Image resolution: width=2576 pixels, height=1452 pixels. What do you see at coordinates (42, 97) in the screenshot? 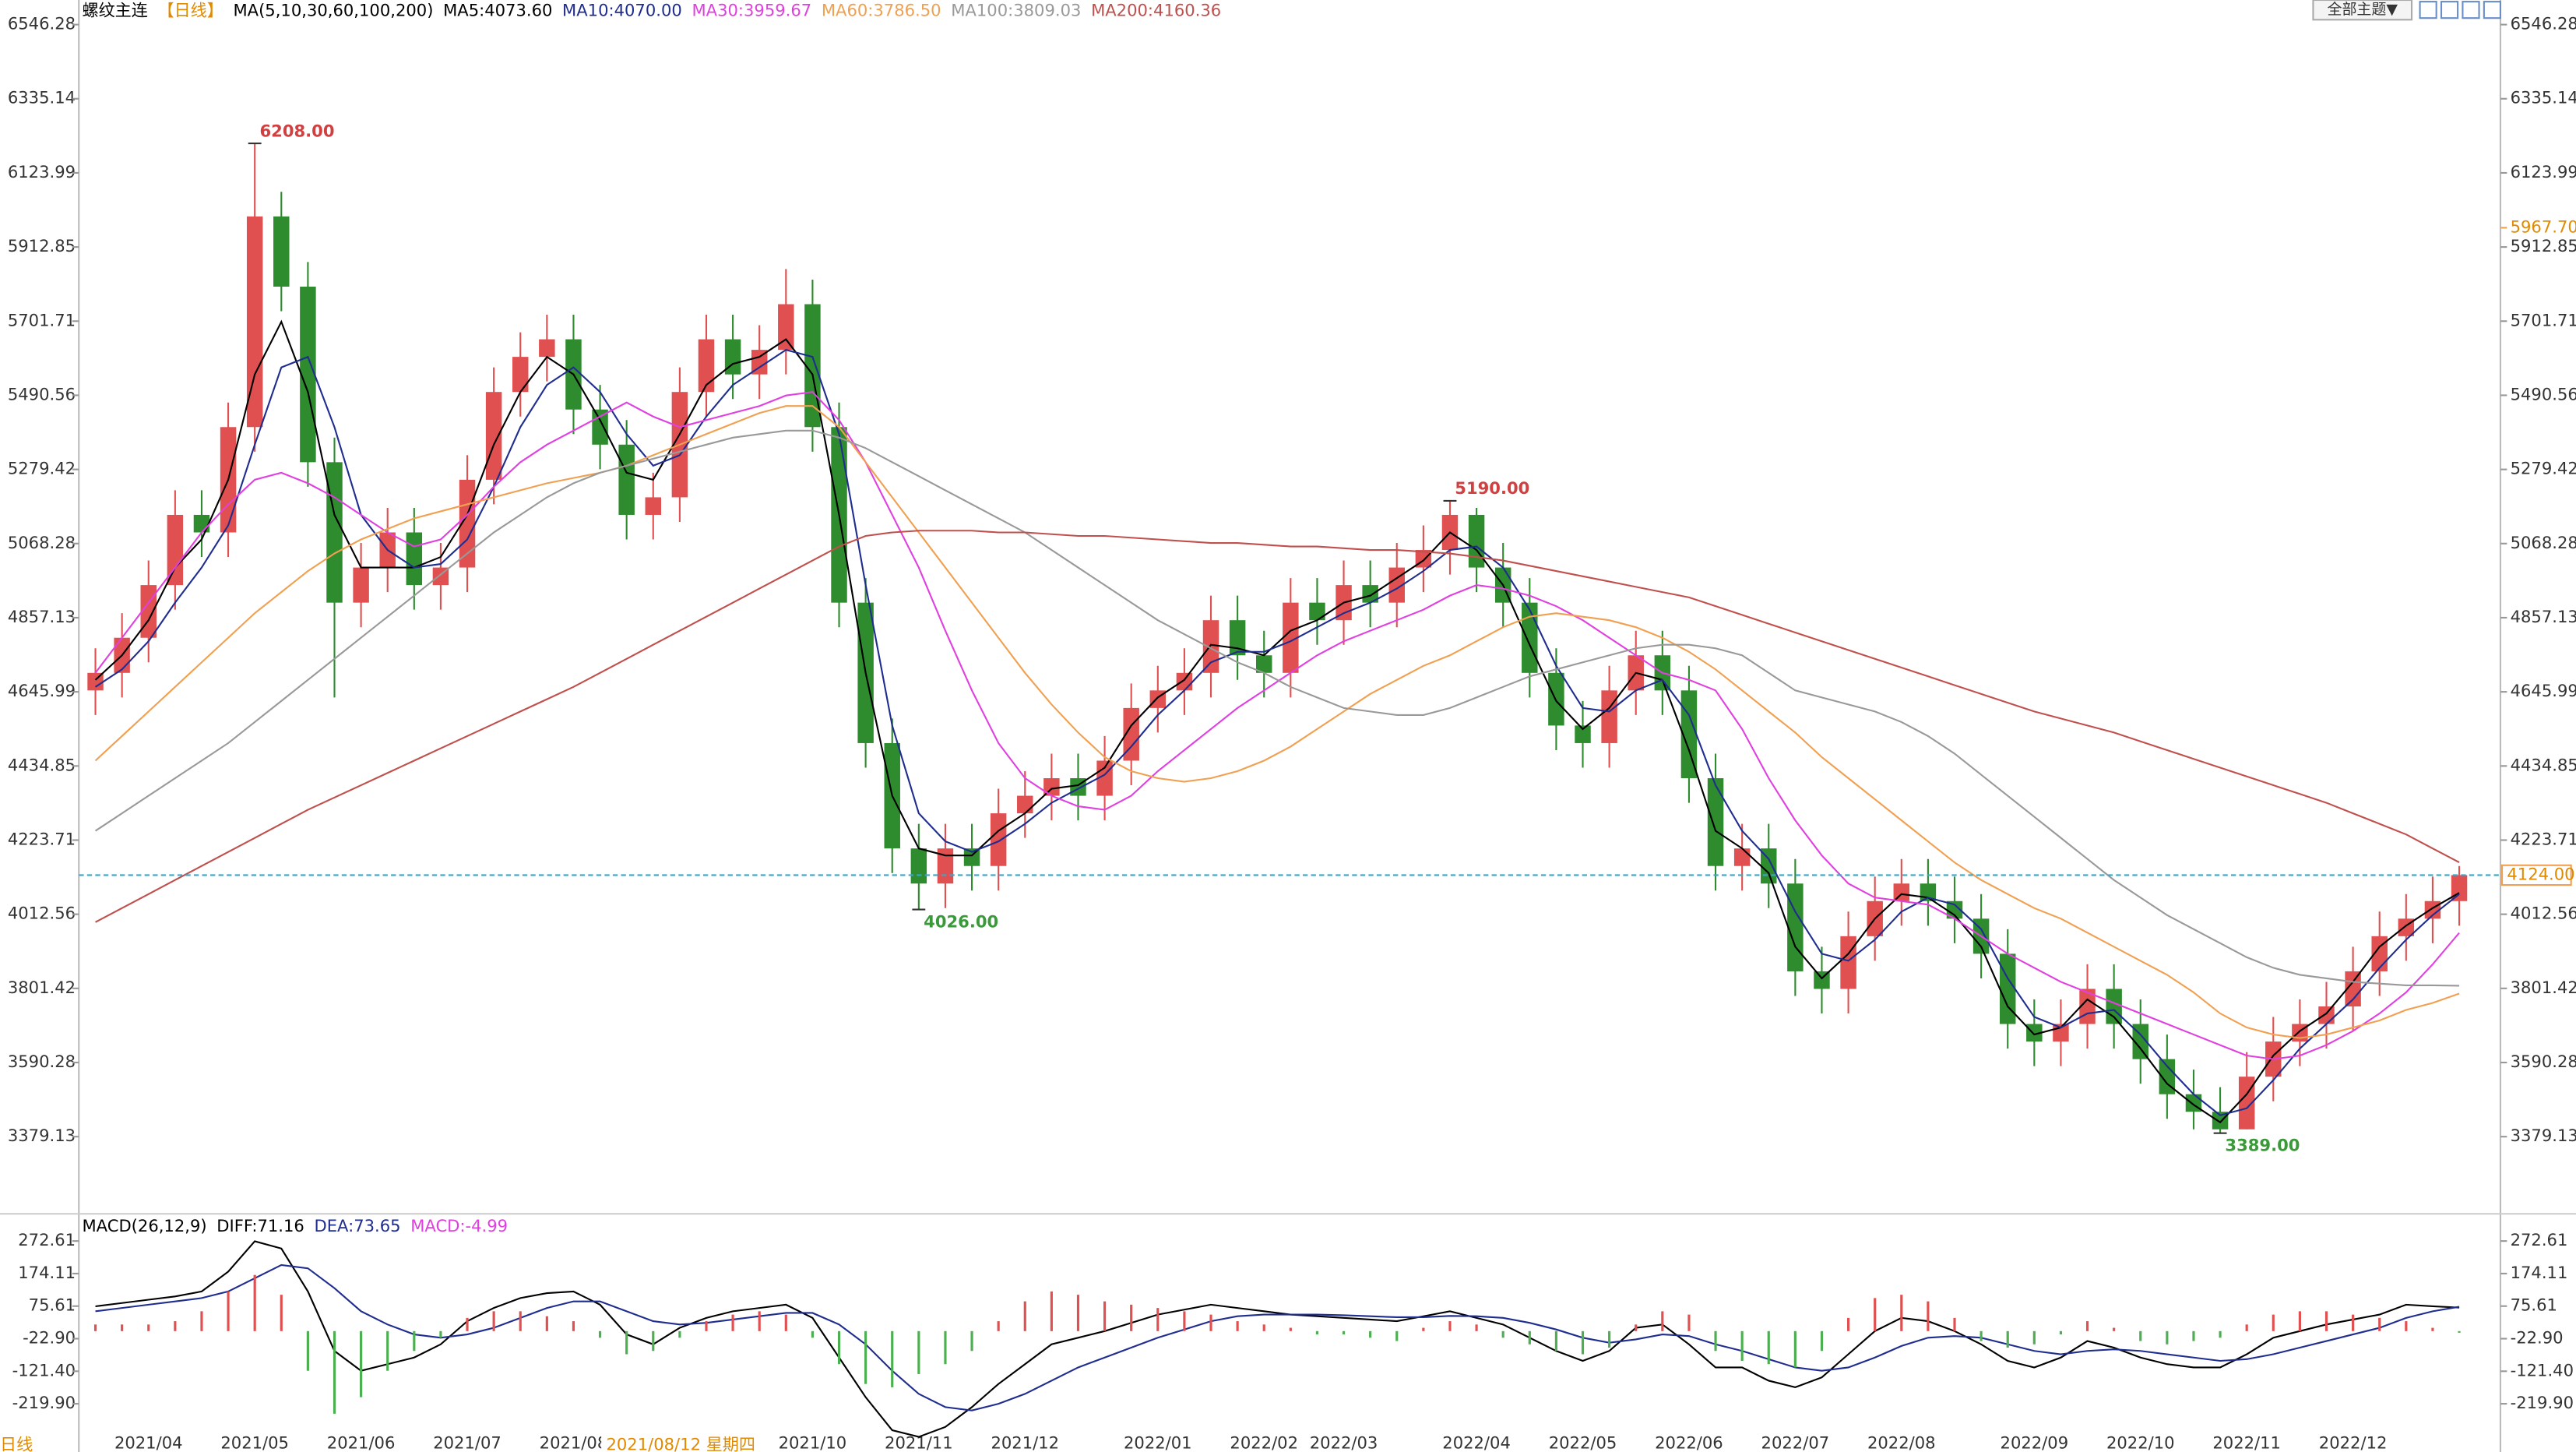
I see `y-tick-label: 6335.14` at bounding box center [42, 97].